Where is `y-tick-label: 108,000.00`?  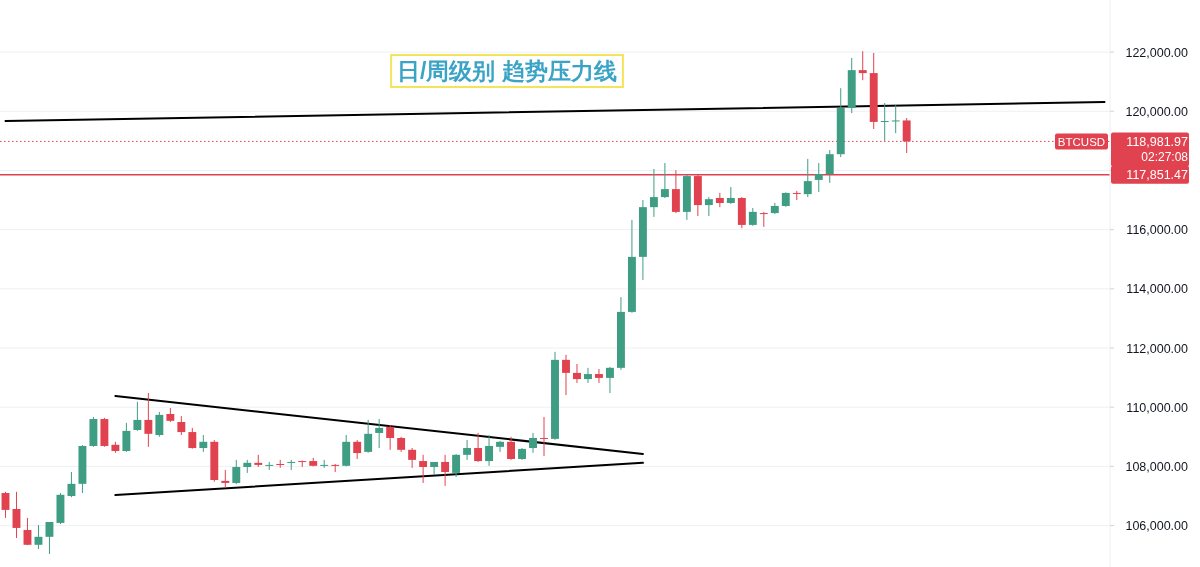
y-tick-label: 108,000.00 is located at coordinates (1157, 466).